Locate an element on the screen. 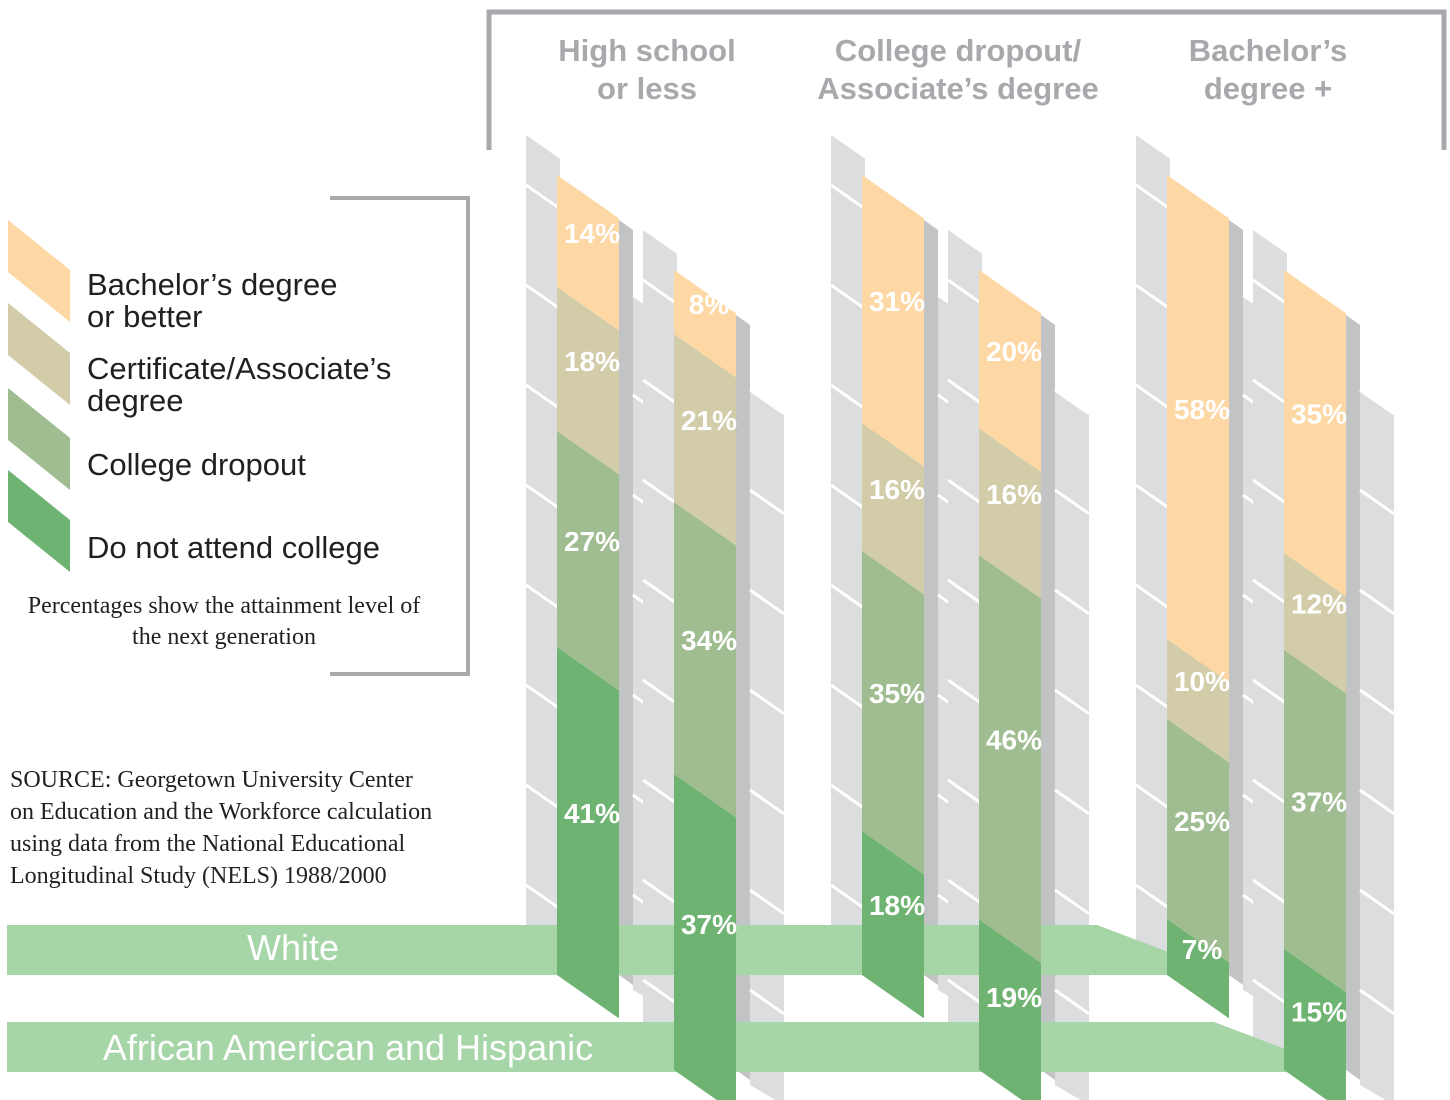 This screenshot has height=1100, width=1450. legend-swatch-no_college is located at coordinates (39, 521).